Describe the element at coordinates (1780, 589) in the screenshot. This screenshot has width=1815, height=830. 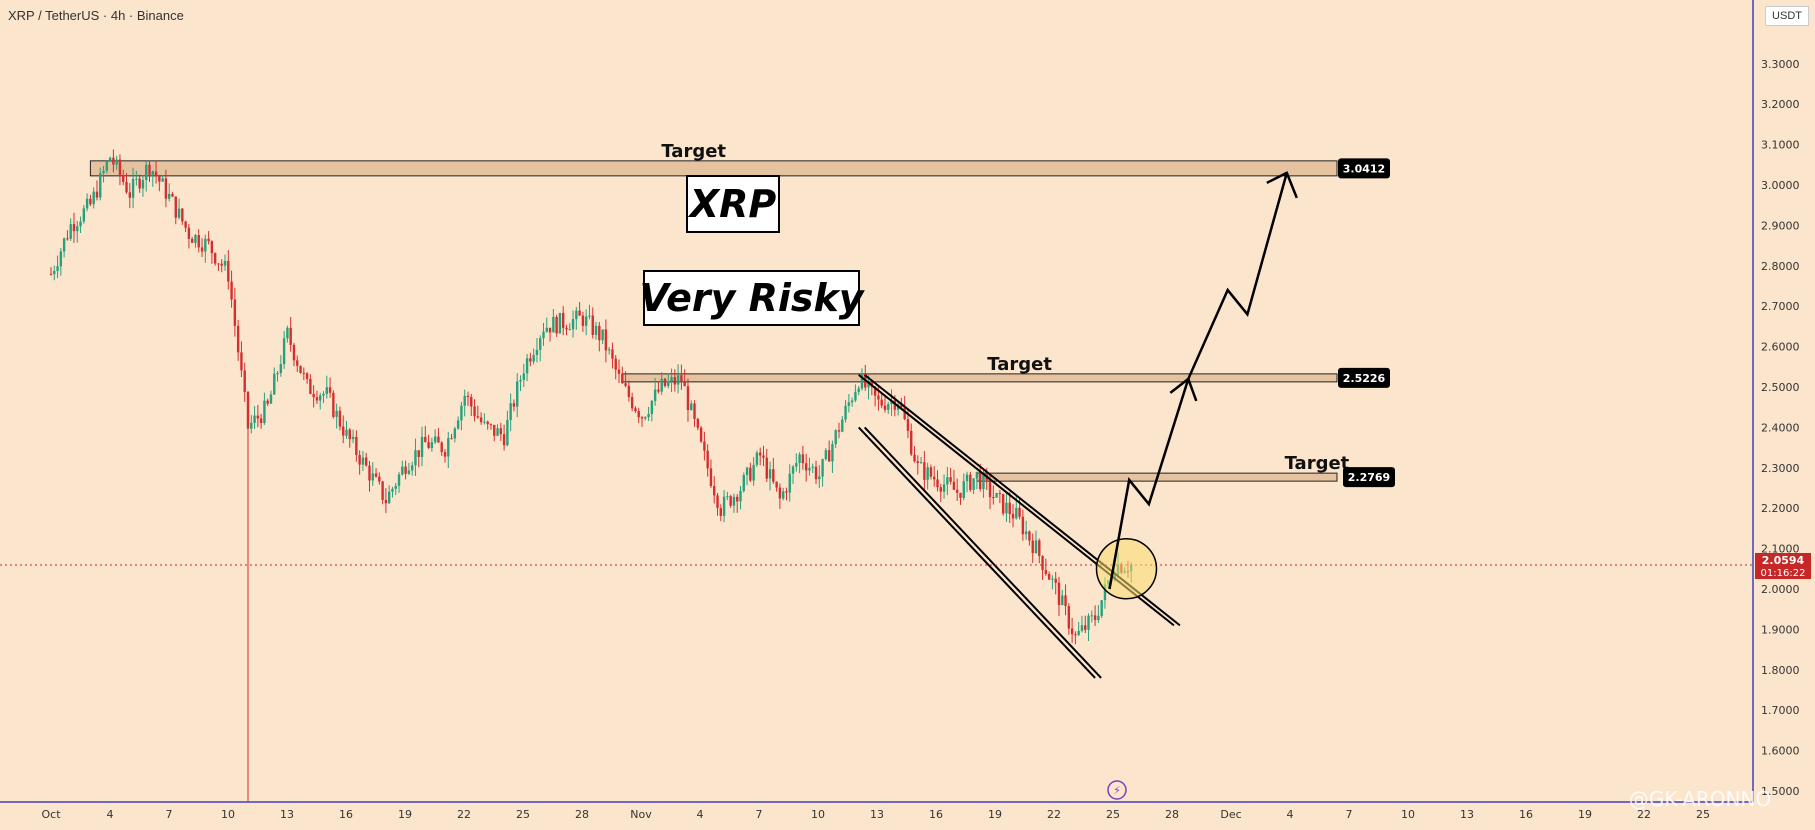
I see `y-tick-label: 2.0000` at that location.